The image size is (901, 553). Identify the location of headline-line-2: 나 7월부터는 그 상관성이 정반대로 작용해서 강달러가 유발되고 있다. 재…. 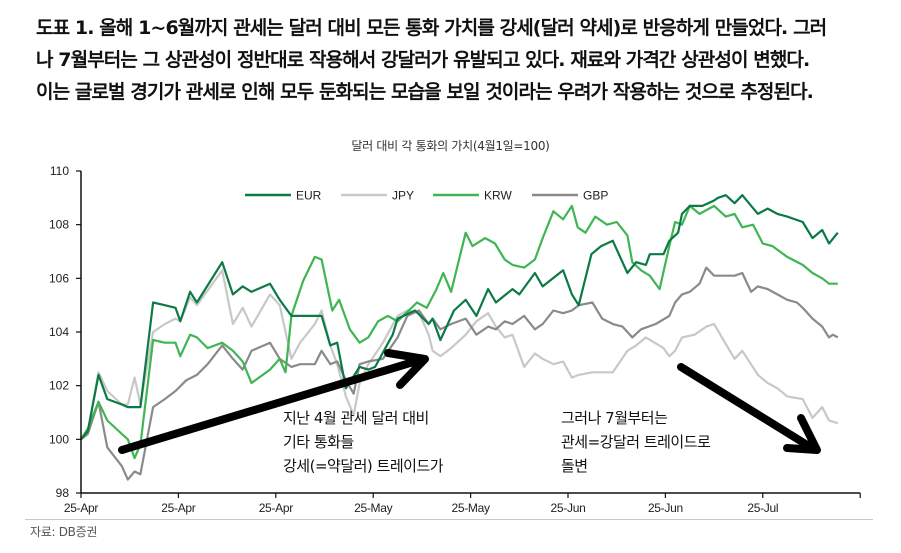
(423, 60).